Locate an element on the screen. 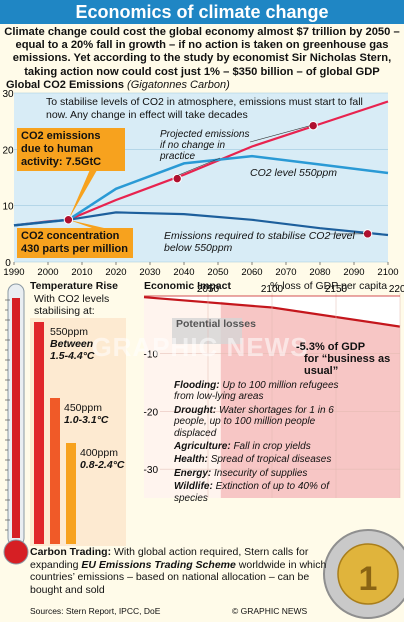  euro-coin-icon: 1 is located at coordinates (363, 574).